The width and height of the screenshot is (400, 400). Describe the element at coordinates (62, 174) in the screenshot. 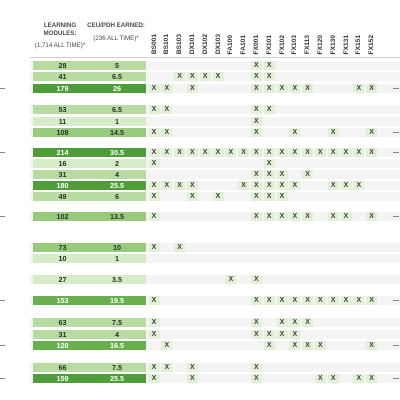

I see `modules-count: 31` at that location.